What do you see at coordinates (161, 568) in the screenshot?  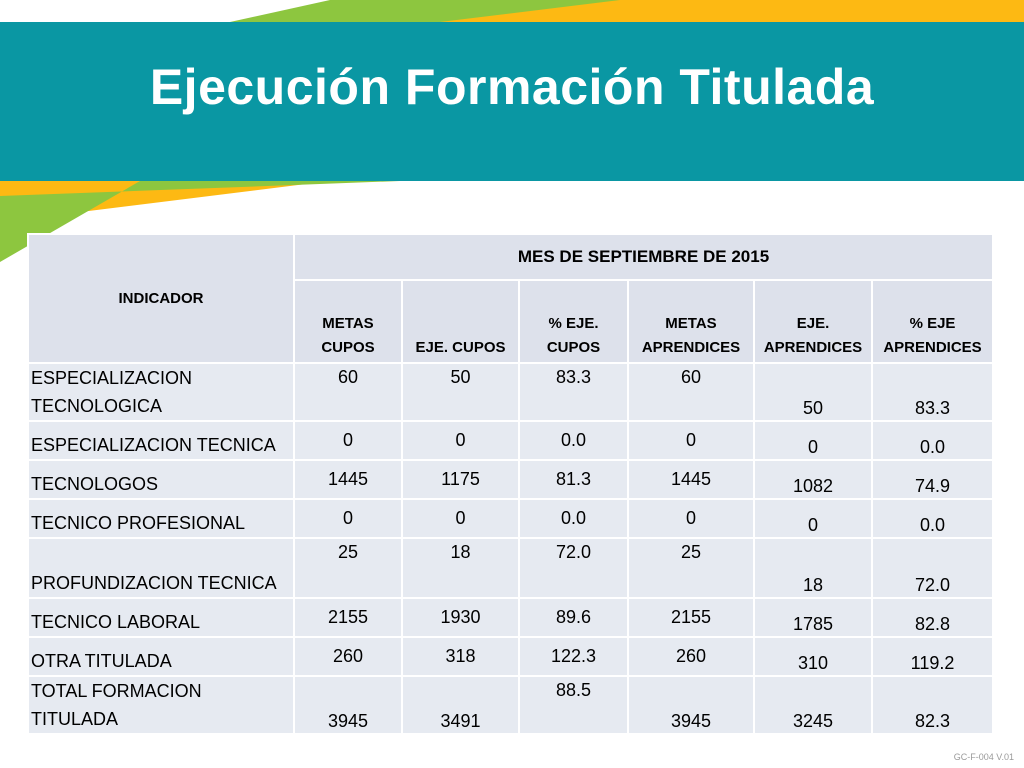 I see `row-label: PROFUNDIZACION TECNICA` at bounding box center [161, 568].